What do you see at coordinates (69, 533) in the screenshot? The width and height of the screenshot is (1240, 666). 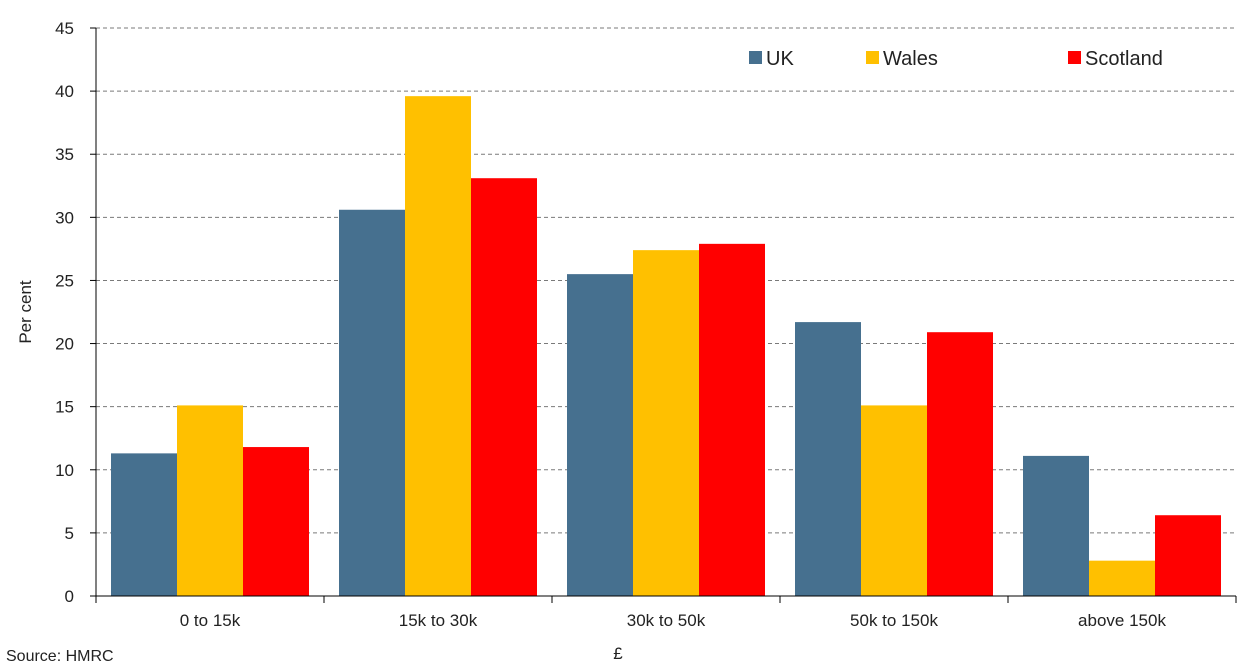 I see `y-tick-label: 5` at bounding box center [69, 533].